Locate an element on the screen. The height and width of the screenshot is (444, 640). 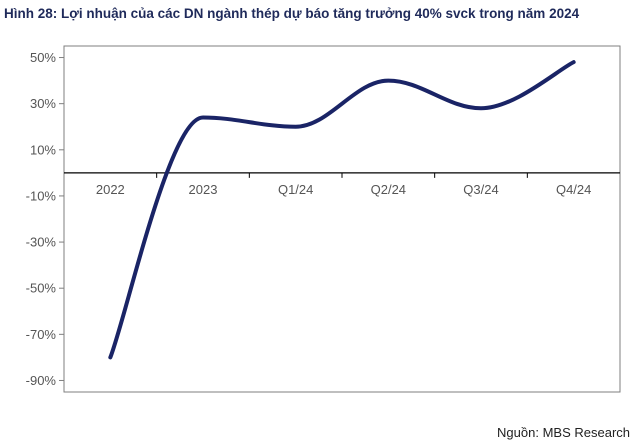
y-tick-label: -50% is located at coordinates (41, 288).